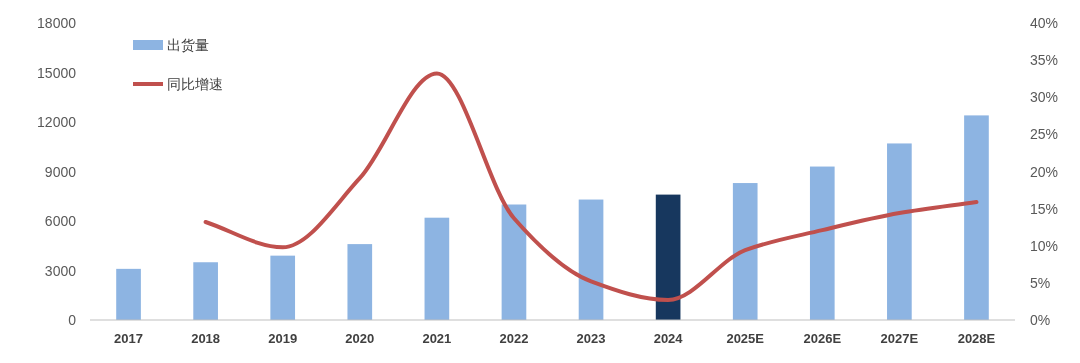 This screenshot has height=363, width=1080. What do you see at coordinates (283, 338) in the screenshot?
I see `x-tick-label: 2019` at bounding box center [283, 338].